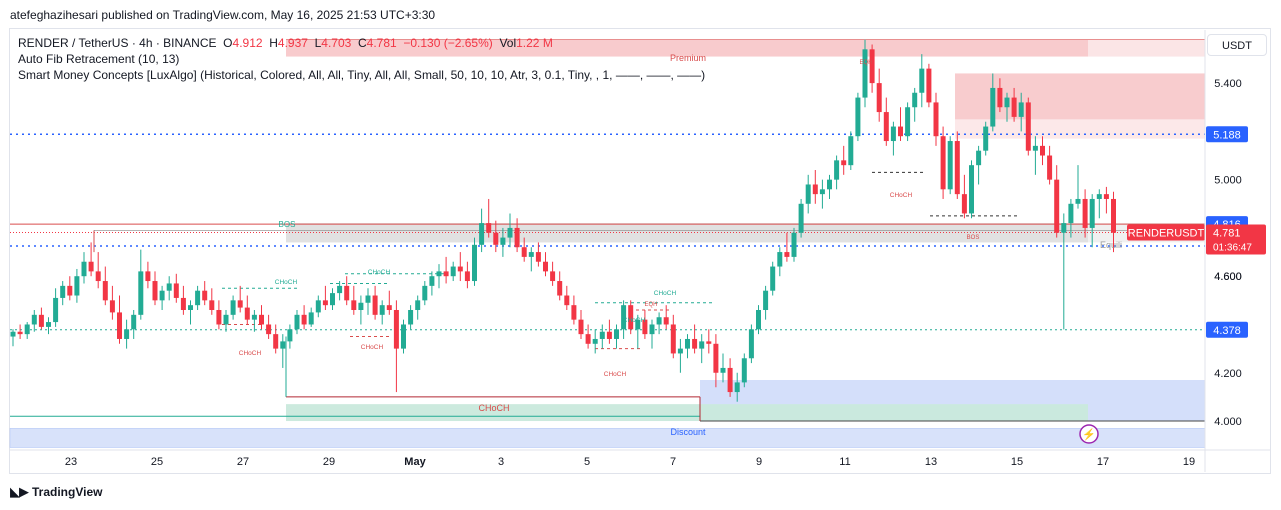 Image resolution: width=1281 pixels, height=510 pixels. I want to click on currency-button: USDT, so click(1237, 45).